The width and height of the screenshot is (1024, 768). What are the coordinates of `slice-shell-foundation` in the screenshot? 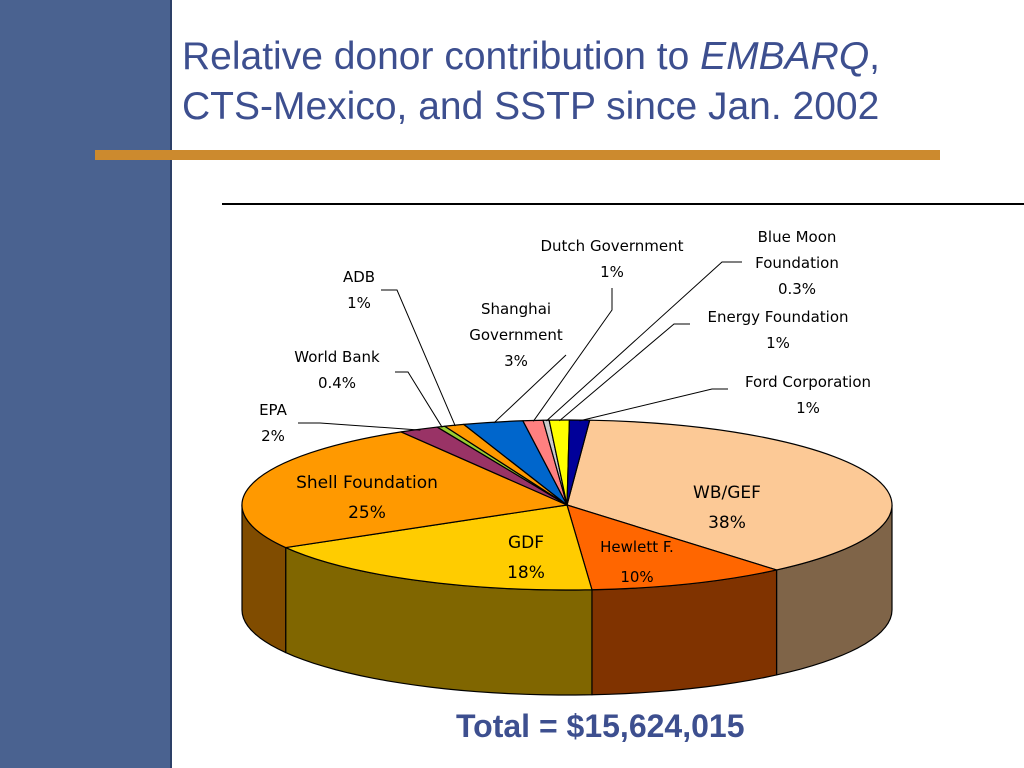 It's located at (404, 490).